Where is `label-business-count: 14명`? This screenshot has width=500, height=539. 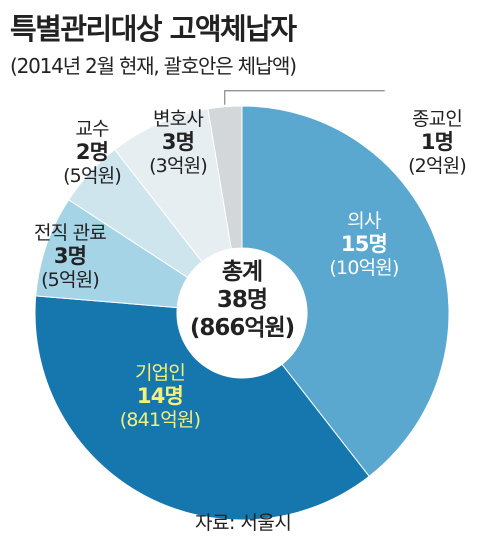
label-business-count: 14명 is located at coordinates (160, 396).